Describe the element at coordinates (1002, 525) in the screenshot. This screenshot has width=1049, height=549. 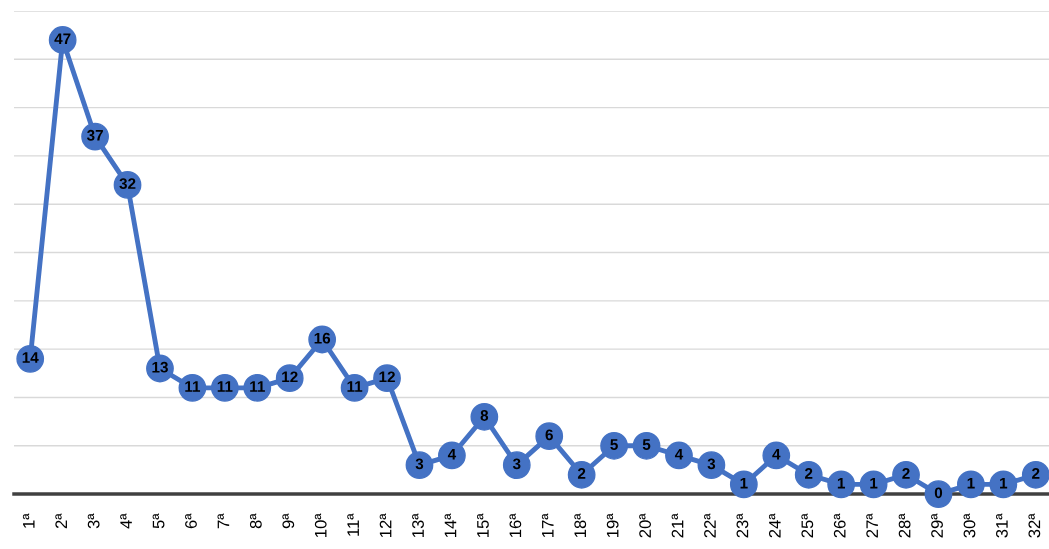
I see `x-tick-label: 31ª` at that location.